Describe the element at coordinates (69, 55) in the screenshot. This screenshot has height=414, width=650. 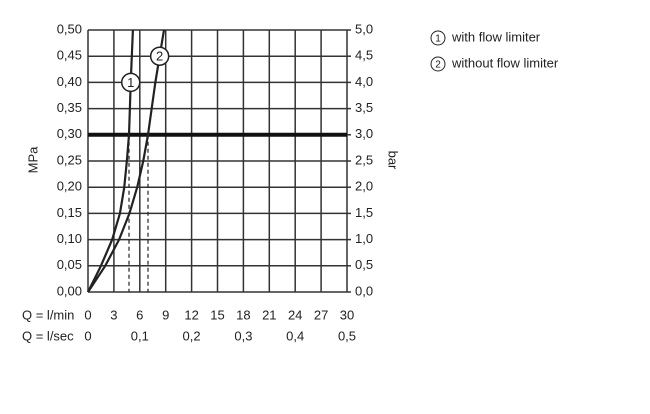
I see `y-tick-label: 0,45` at that location.